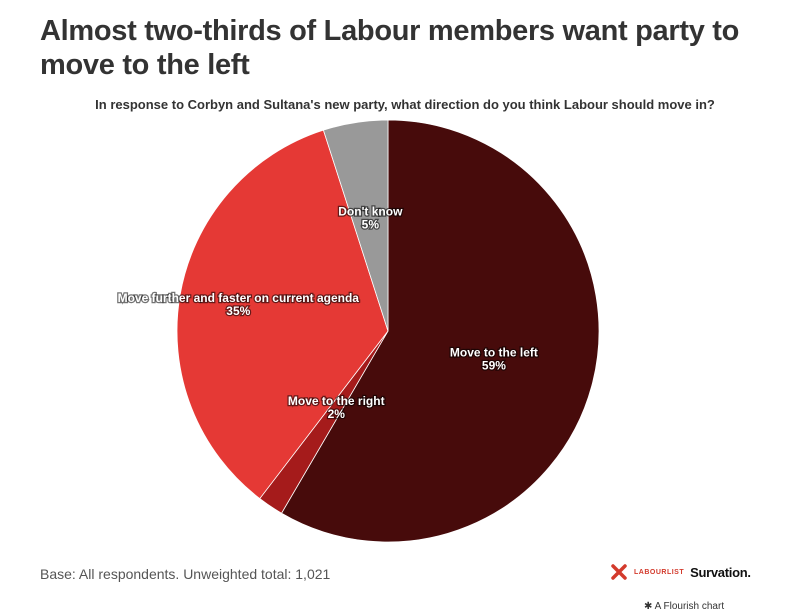 The image size is (811, 612). What do you see at coordinates (494, 366) in the screenshot?
I see `slice-value-move-to-the-left: 59%` at bounding box center [494, 366].